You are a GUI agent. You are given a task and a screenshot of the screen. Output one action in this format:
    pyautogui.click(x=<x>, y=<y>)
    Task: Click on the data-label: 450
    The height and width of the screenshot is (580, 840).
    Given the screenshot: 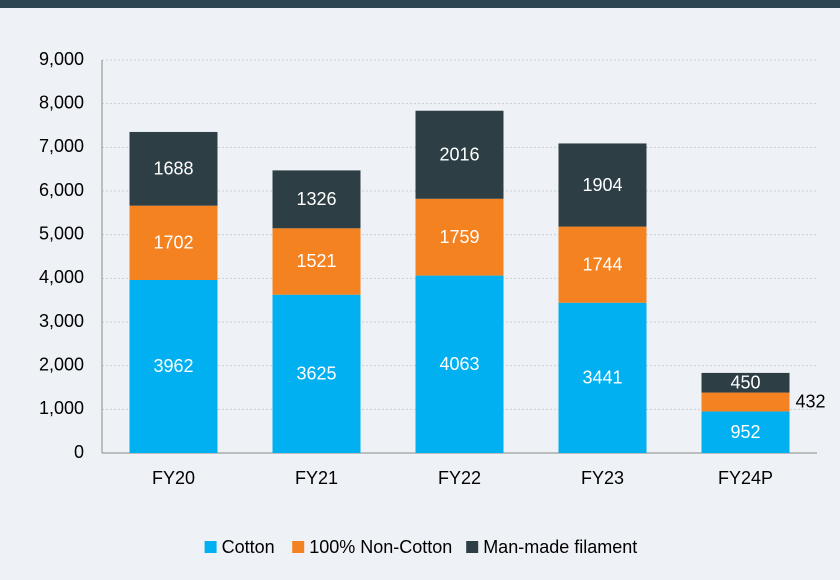 What is the action you would take?
    pyautogui.click(x=745, y=382)
    